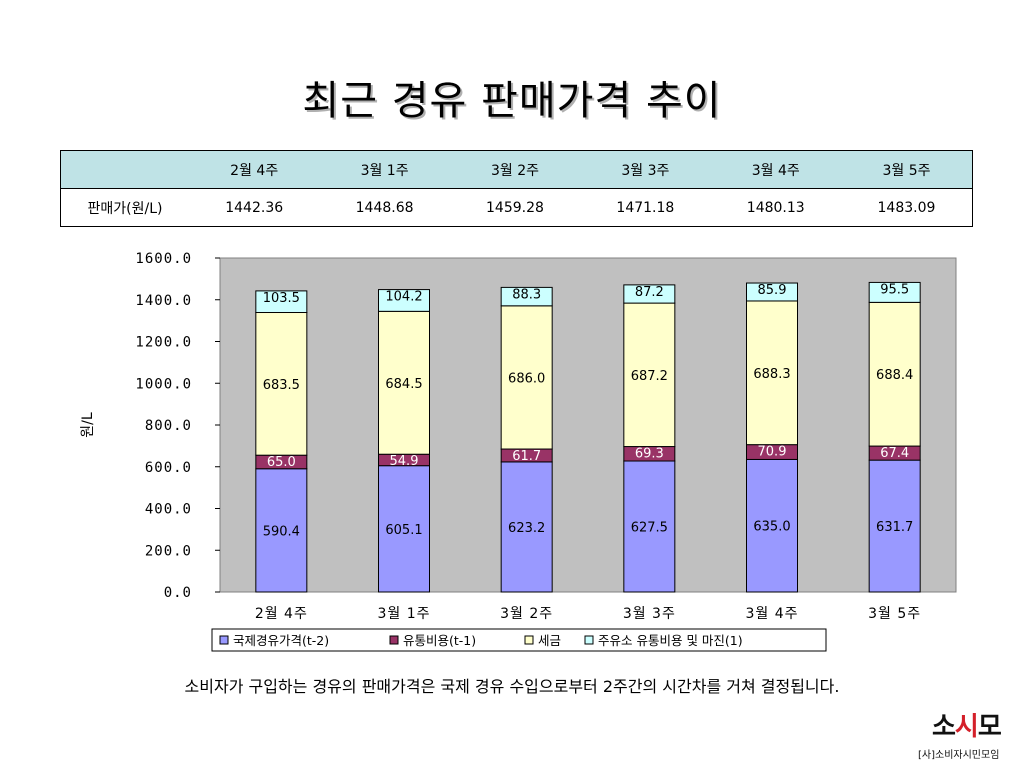 This screenshot has height=768, width=1024. Describe the element at coordinates (906, 207) in the screenshot. I see `price-table-cell: 1483.09` at that location.